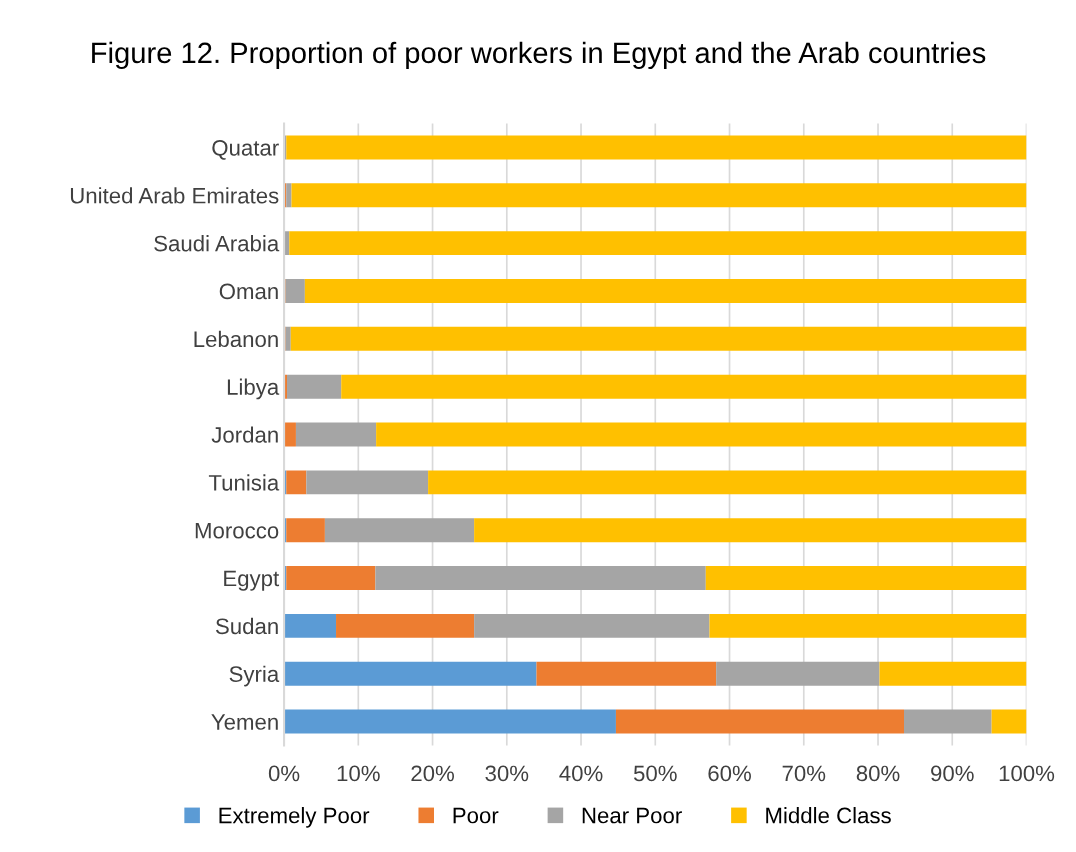 The image size is (1076, 852). What do you see at coordinates (878, 773) in the screenshot?
I see `x-tick-label: 80%` at bounding box center [878, 773].